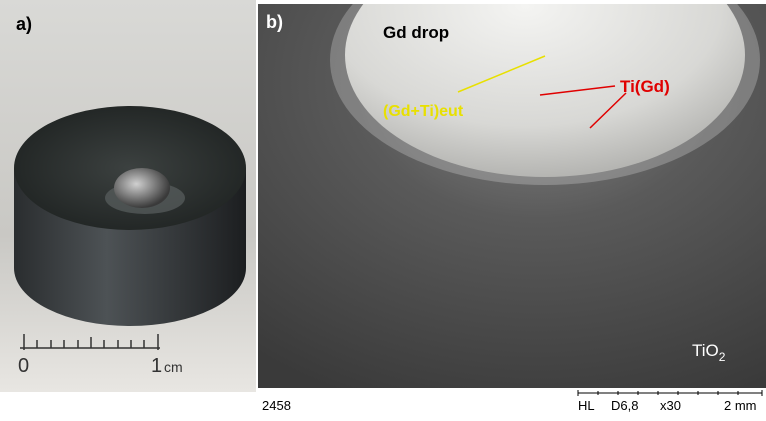  What do you see at coordinates (670, 405) in the screenshot?
I see `magnification: x30` at bounding box center [670, 405].